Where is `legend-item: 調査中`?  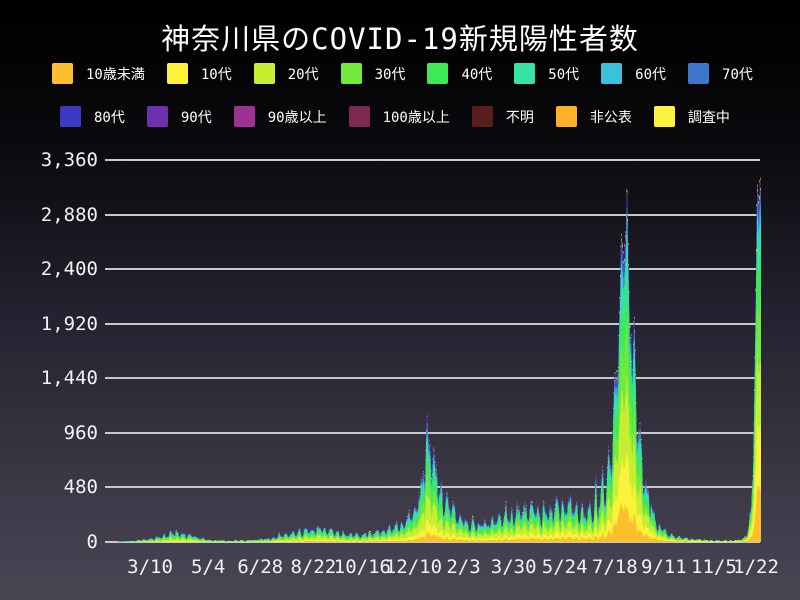 legend-item: 調査中 is located at coordinates (691, 116).